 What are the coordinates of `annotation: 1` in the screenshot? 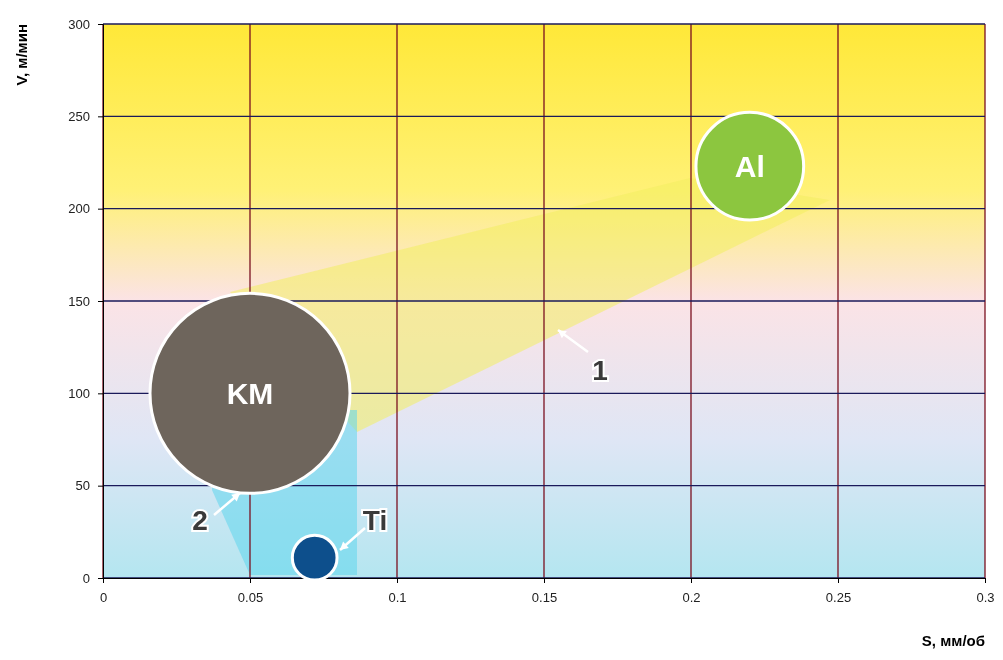 It's located at (600, 370).